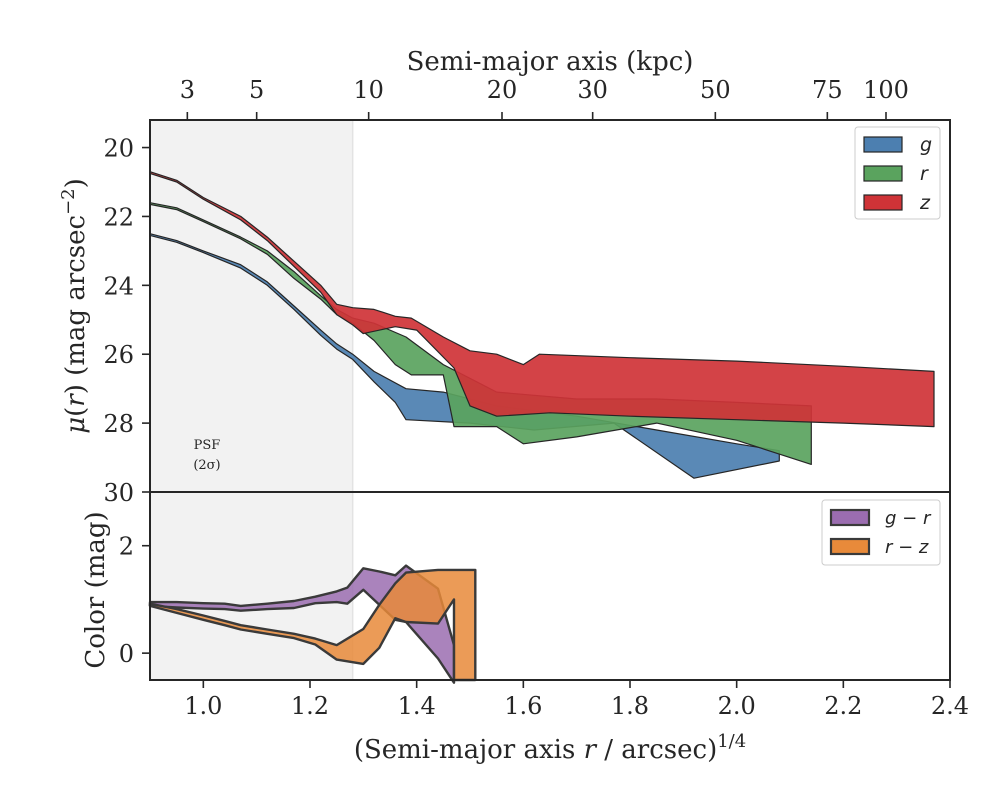 Image resolution: width=1000 pixels, height=800 pixels. I want to click on psf-region-shade, so click(251, 306).